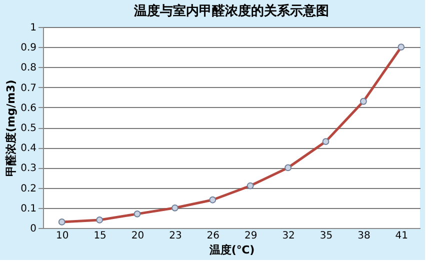 Image resolution: width=431 pixels, height=265 pixels. Describe the element at coordinates (33, 229) in the screenshot. I see `y-tick-label: 0` at that location.